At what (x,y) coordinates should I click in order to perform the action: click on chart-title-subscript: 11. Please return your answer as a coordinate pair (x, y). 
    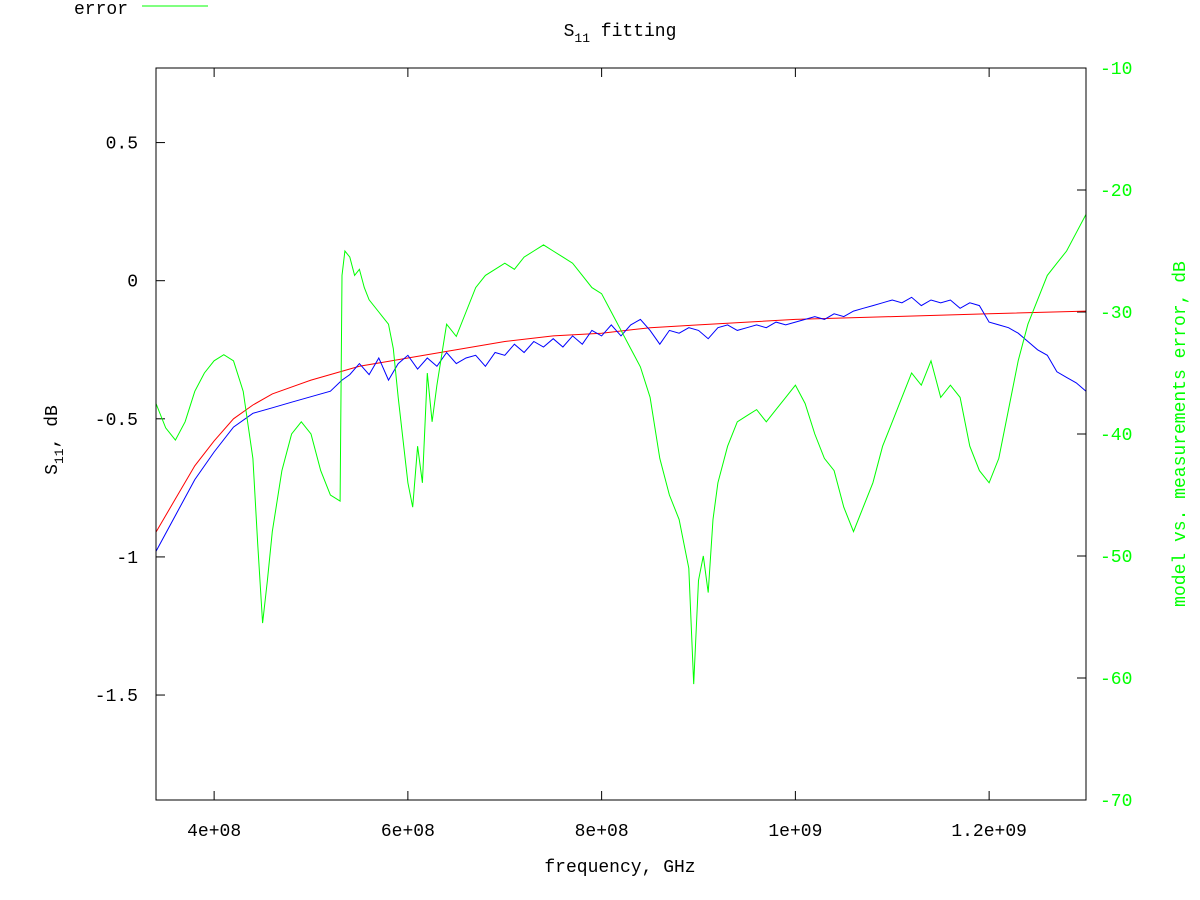
    Looking at the image, I should click on (582, 38).